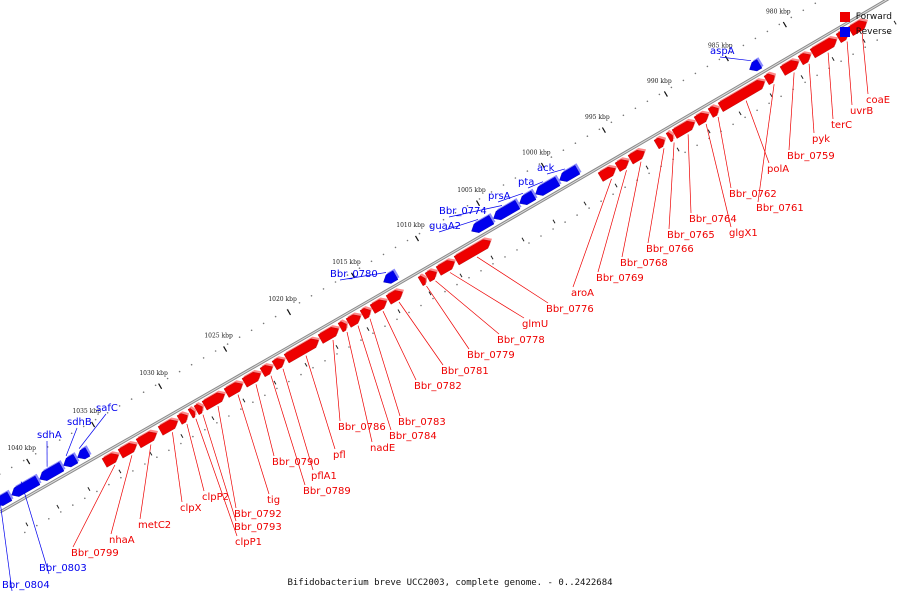  Describe the element at coordinates (535, 324) in the screenshot. I see `gene-label-glmu: glmU` at that location.